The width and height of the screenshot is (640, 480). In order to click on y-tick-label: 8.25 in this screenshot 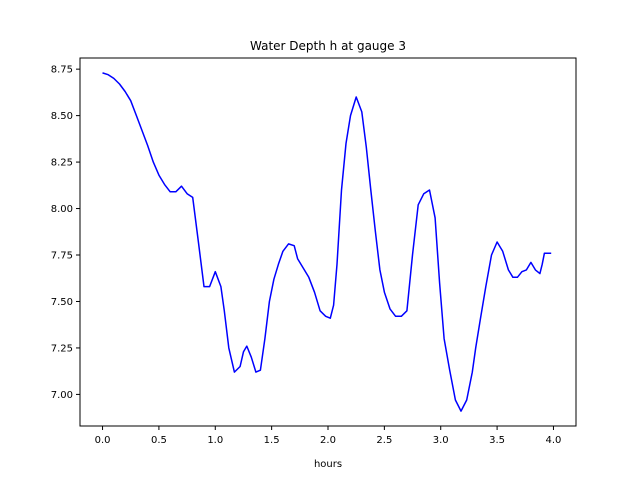, I will do `click(62, 163)`.